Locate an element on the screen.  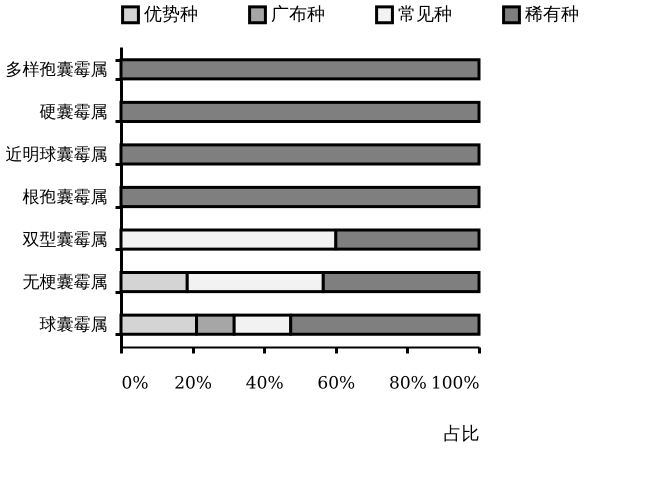
legend-label: 优势种 is located at coordinates (171, 14).